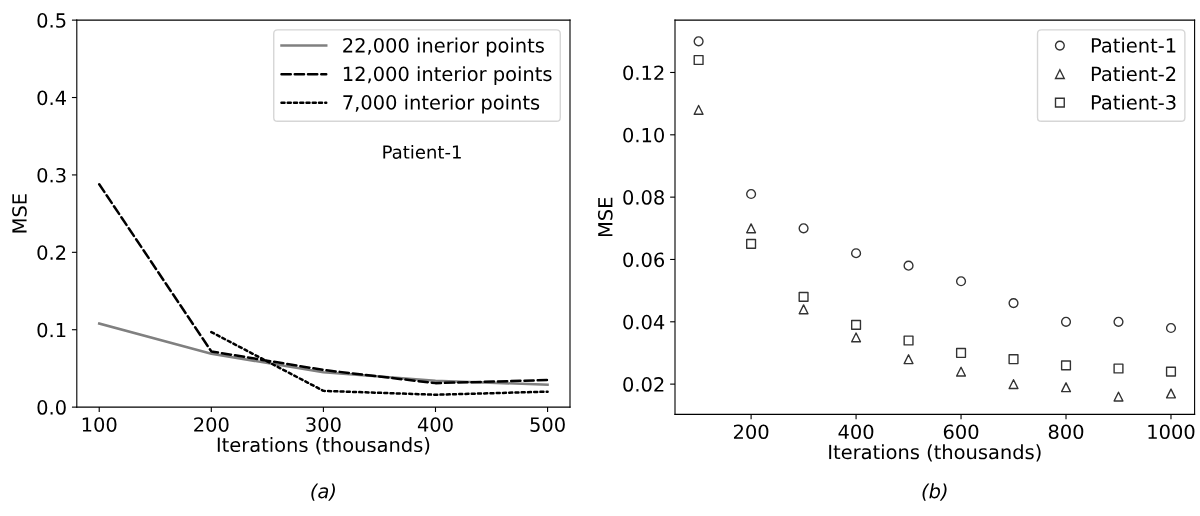 This screenshot has height=516, width=1200. Describe the element at coordinates (1133, 102) in the screenshot. I see `legend-label: Patient-3` at that location.